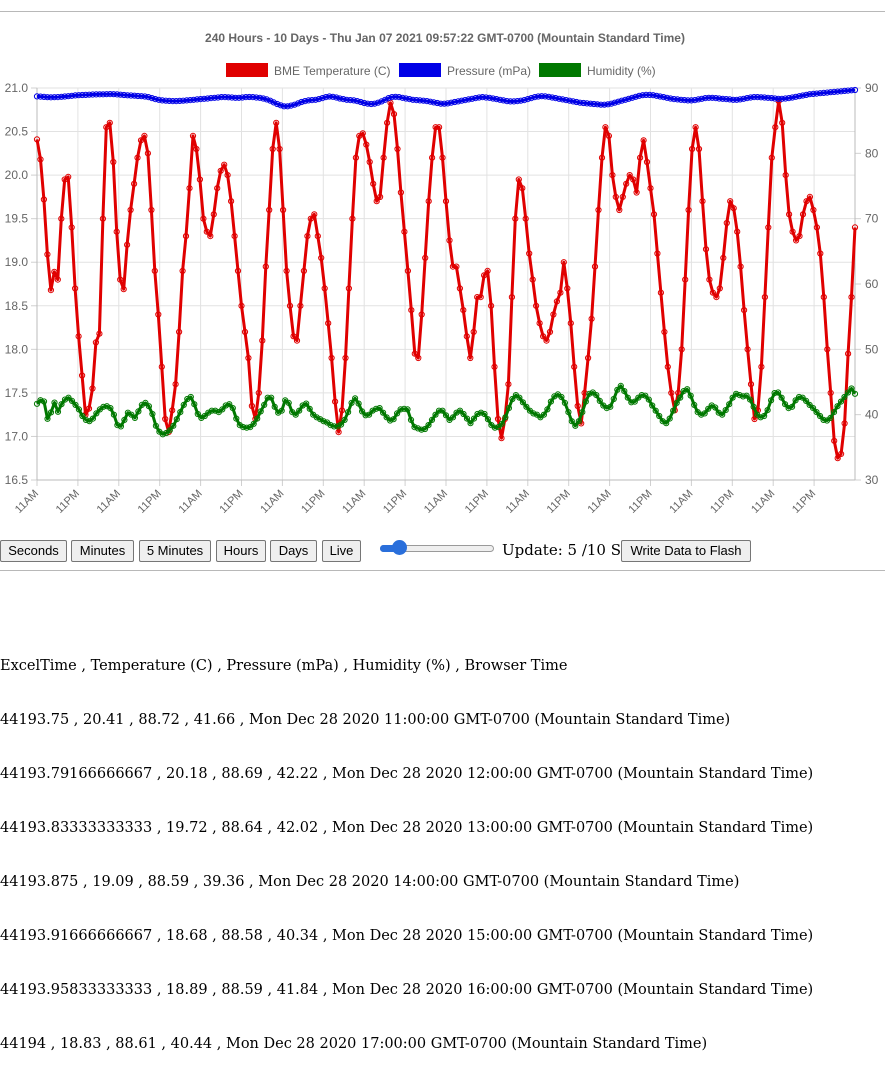 Image resolution: width=891 pixels, height=1071 pixels. Describe the element at coordinates (399, 547) in the screenshot. I see `update-rate-slider-thumb` at that location.